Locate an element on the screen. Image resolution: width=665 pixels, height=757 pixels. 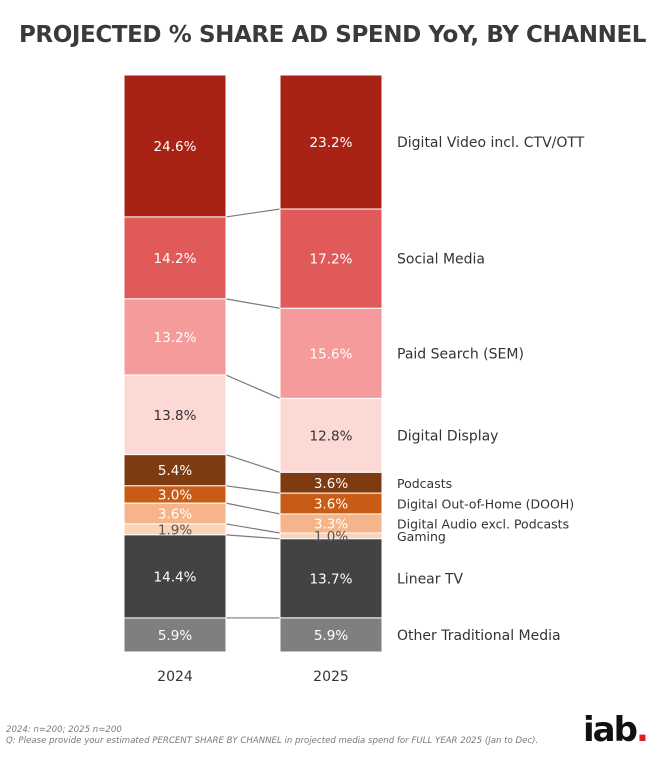
segment-label-digital-video-incl-ctv-ott-2025: 23.2% is located at coordinates (331, 143).